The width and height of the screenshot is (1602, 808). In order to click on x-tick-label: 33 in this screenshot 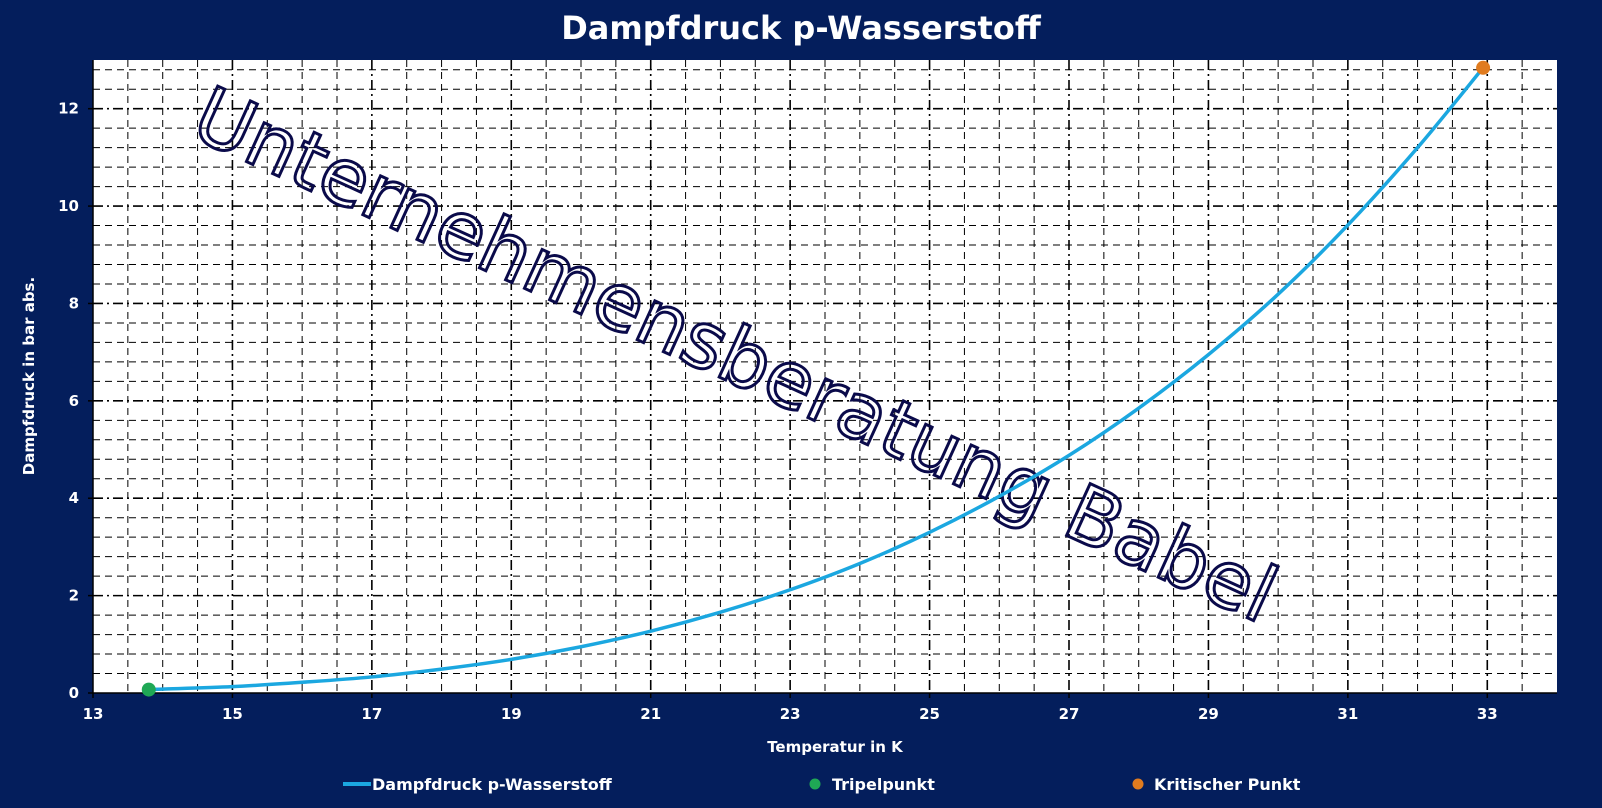, I will do `click(1487, 714)`.